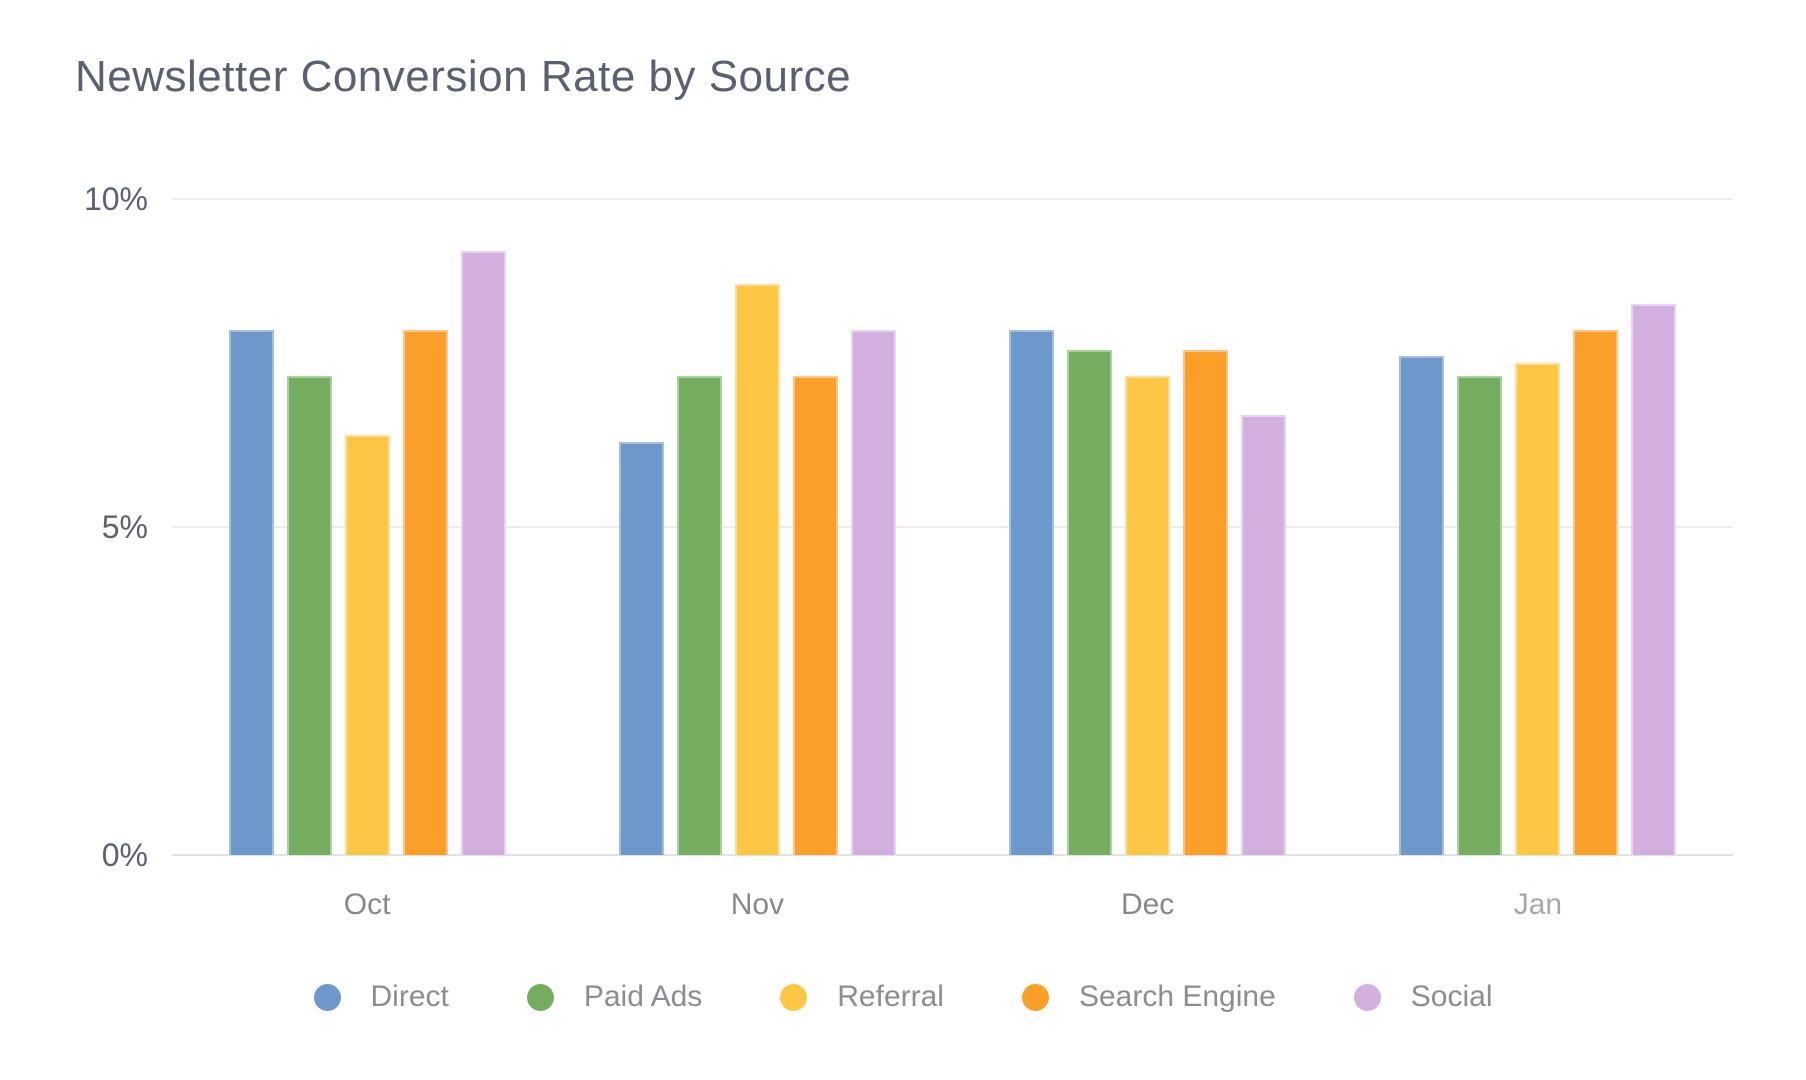 This screenshot has width=1806, height=1080. What do you see at coordinates (1367, 997) in the screenshot?
I see `legend-dot-social` at bounding box center [1367, 997].